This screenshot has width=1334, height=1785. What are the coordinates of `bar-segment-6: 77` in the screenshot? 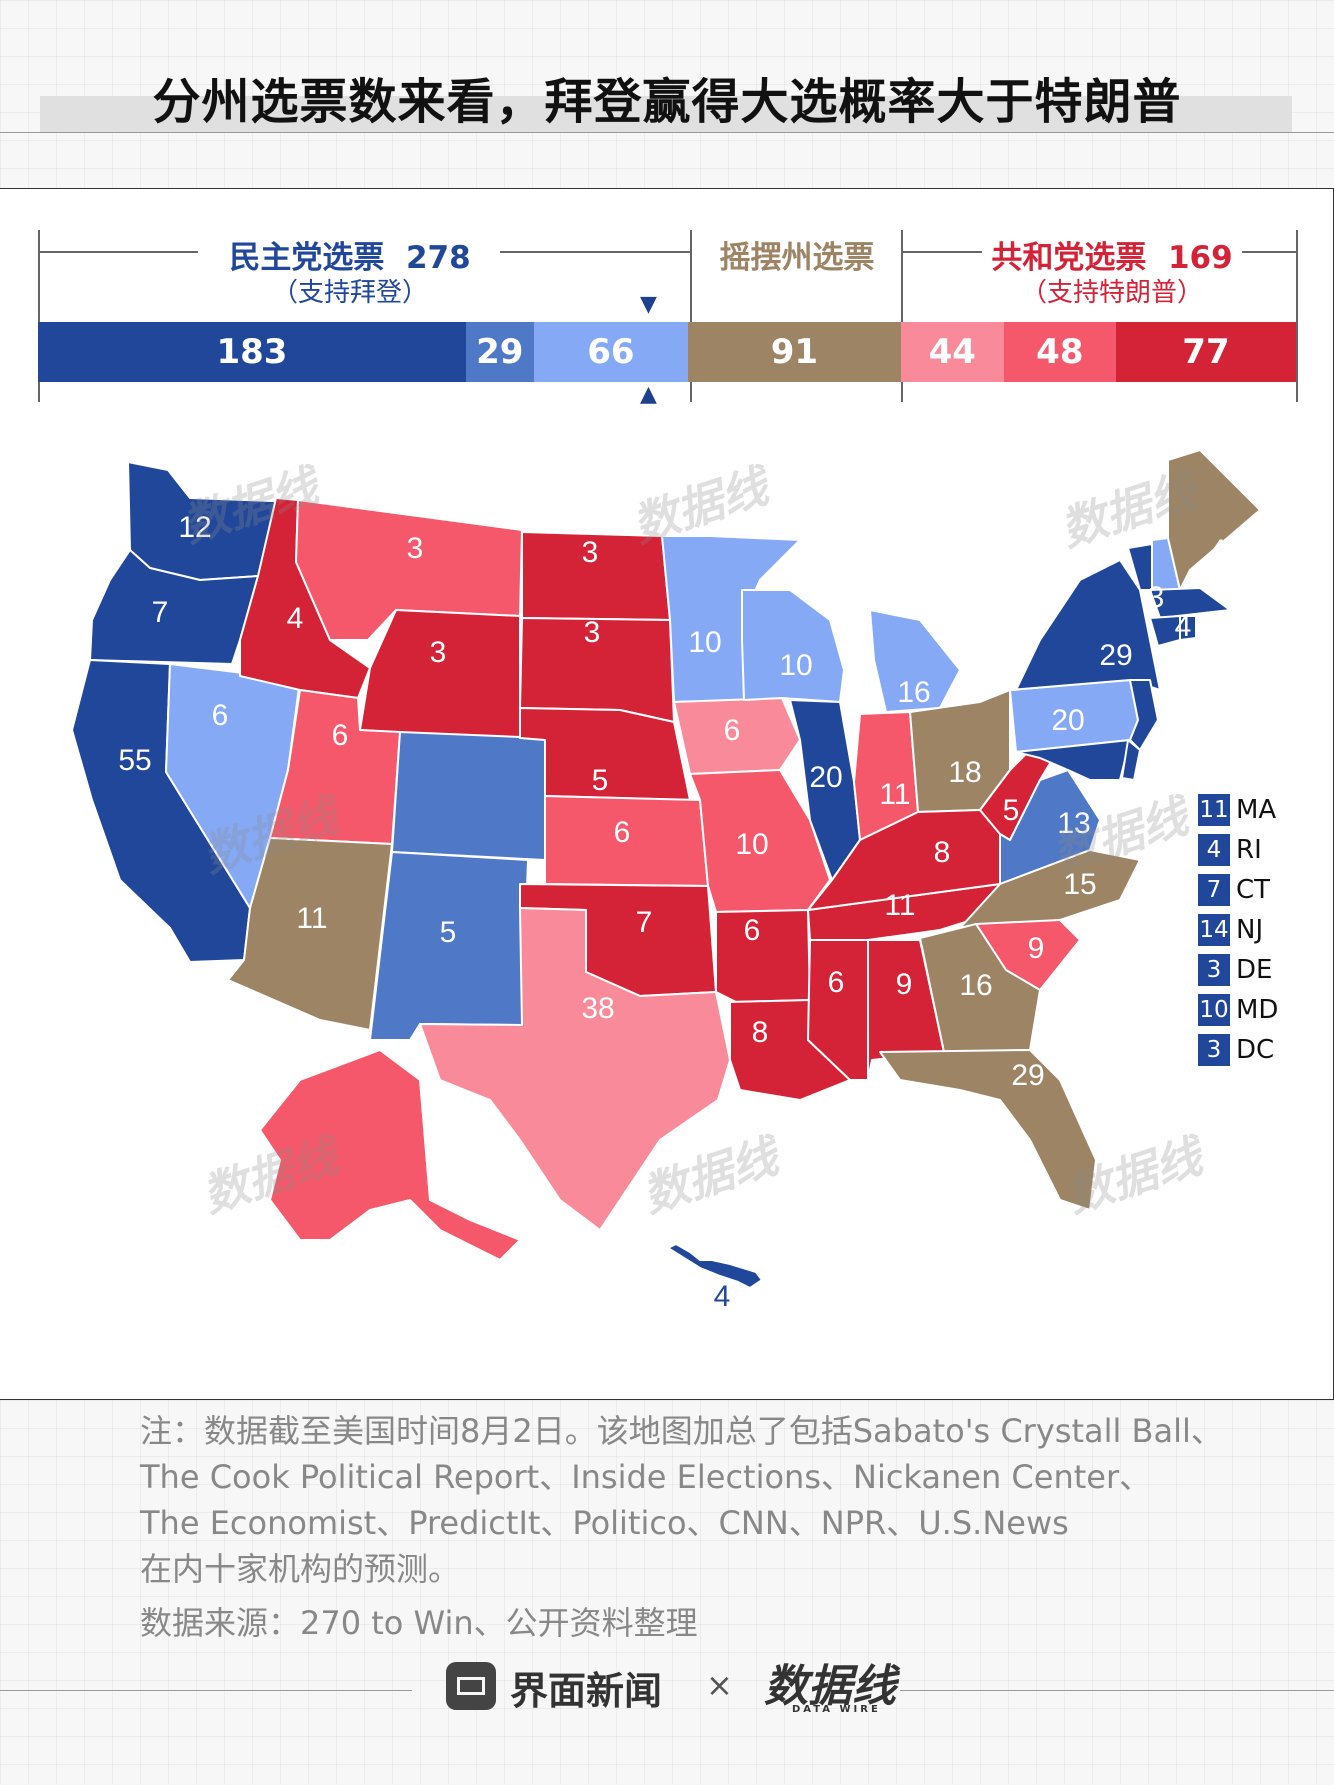 It's located at (1205, 352).